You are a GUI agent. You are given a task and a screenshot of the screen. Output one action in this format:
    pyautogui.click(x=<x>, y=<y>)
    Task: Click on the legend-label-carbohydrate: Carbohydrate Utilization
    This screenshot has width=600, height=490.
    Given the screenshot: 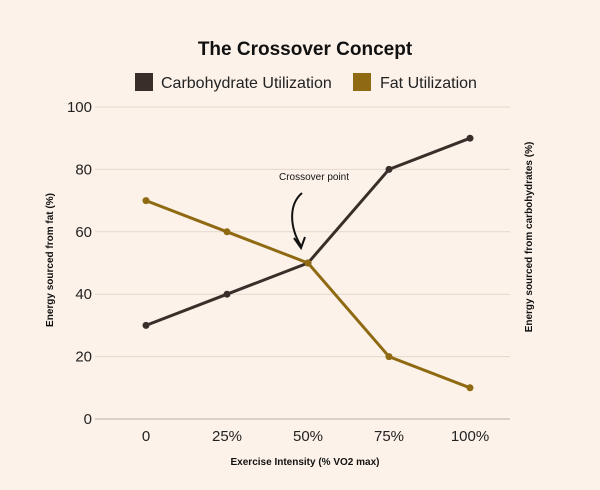 What is the action you would take?
    pyautogui.click(x=246, y=83)
    